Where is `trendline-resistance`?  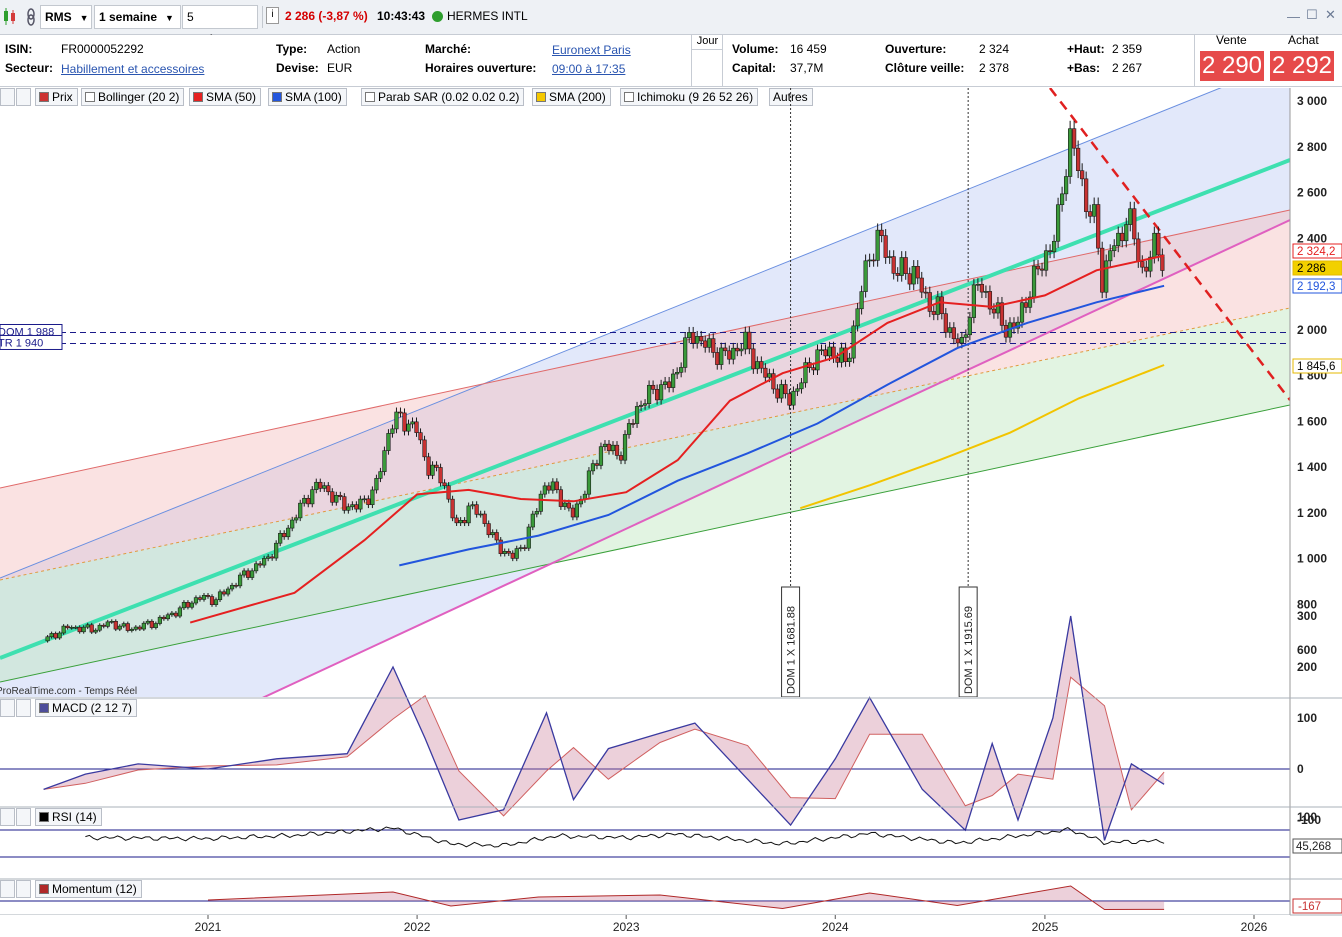
trendline-resistance is located at coordinates (1169, 244).